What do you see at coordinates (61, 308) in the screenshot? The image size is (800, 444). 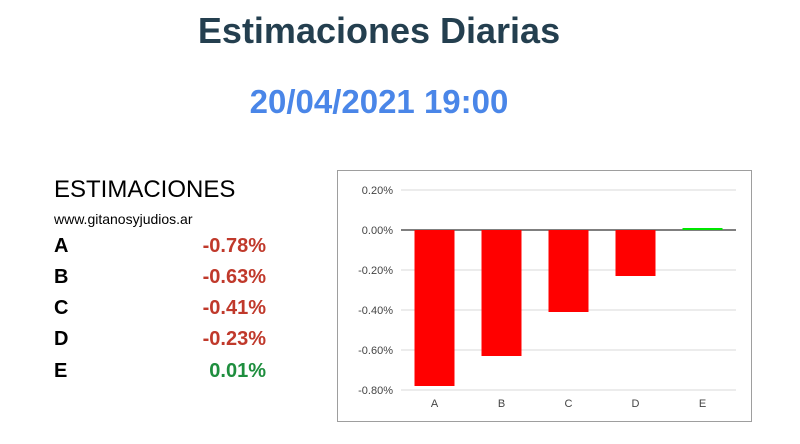 I see `estimation-letter: C` at bounding box center [61, 308].